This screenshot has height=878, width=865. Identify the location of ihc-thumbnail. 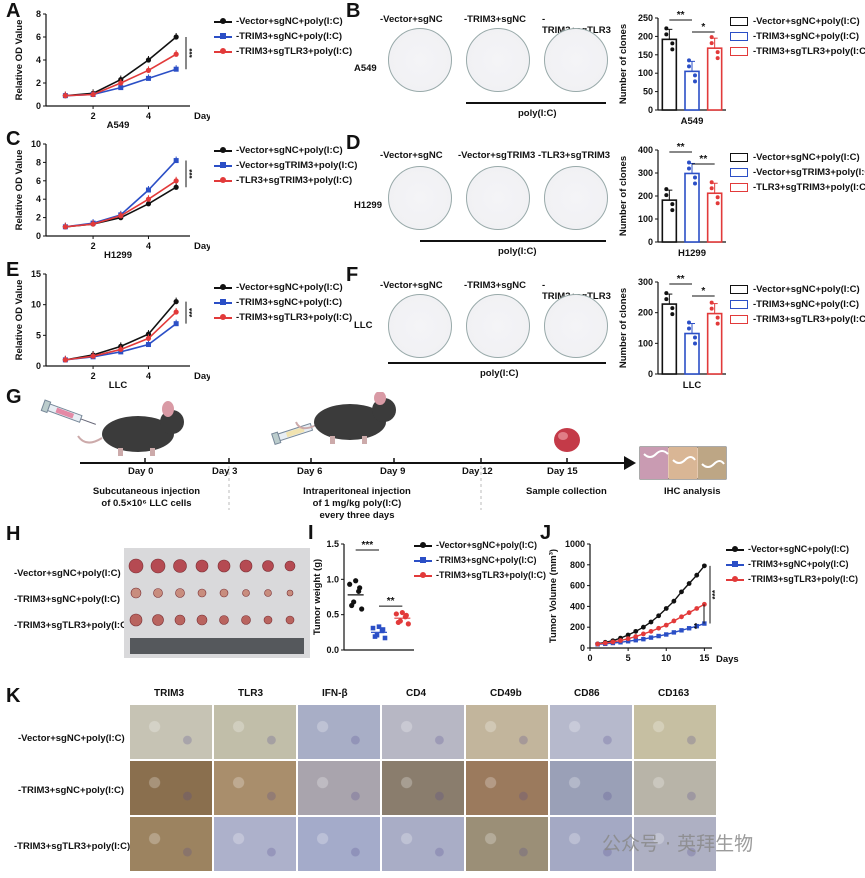
(683, 463).